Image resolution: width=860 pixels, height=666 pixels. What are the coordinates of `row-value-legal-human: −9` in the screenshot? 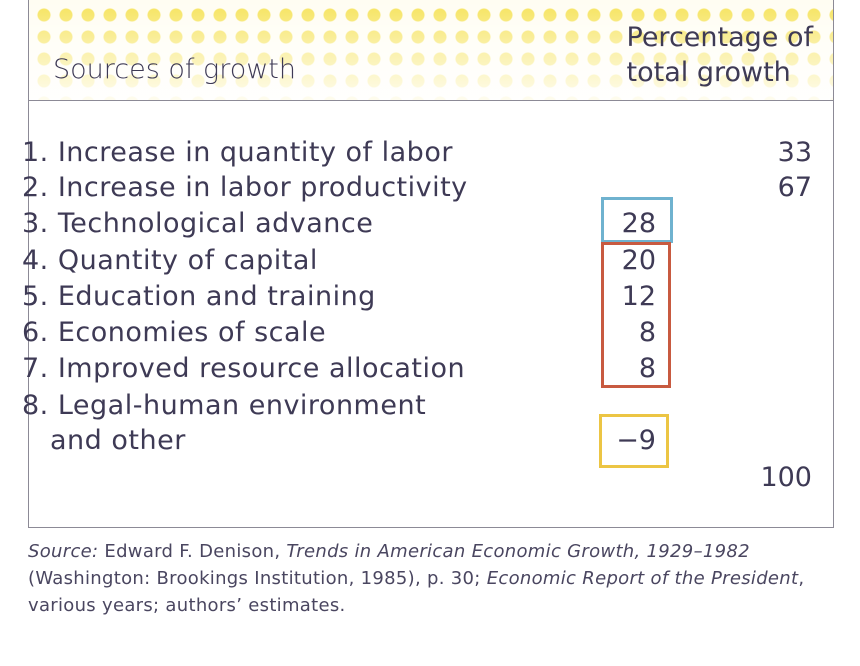 It's located at (636, 440).